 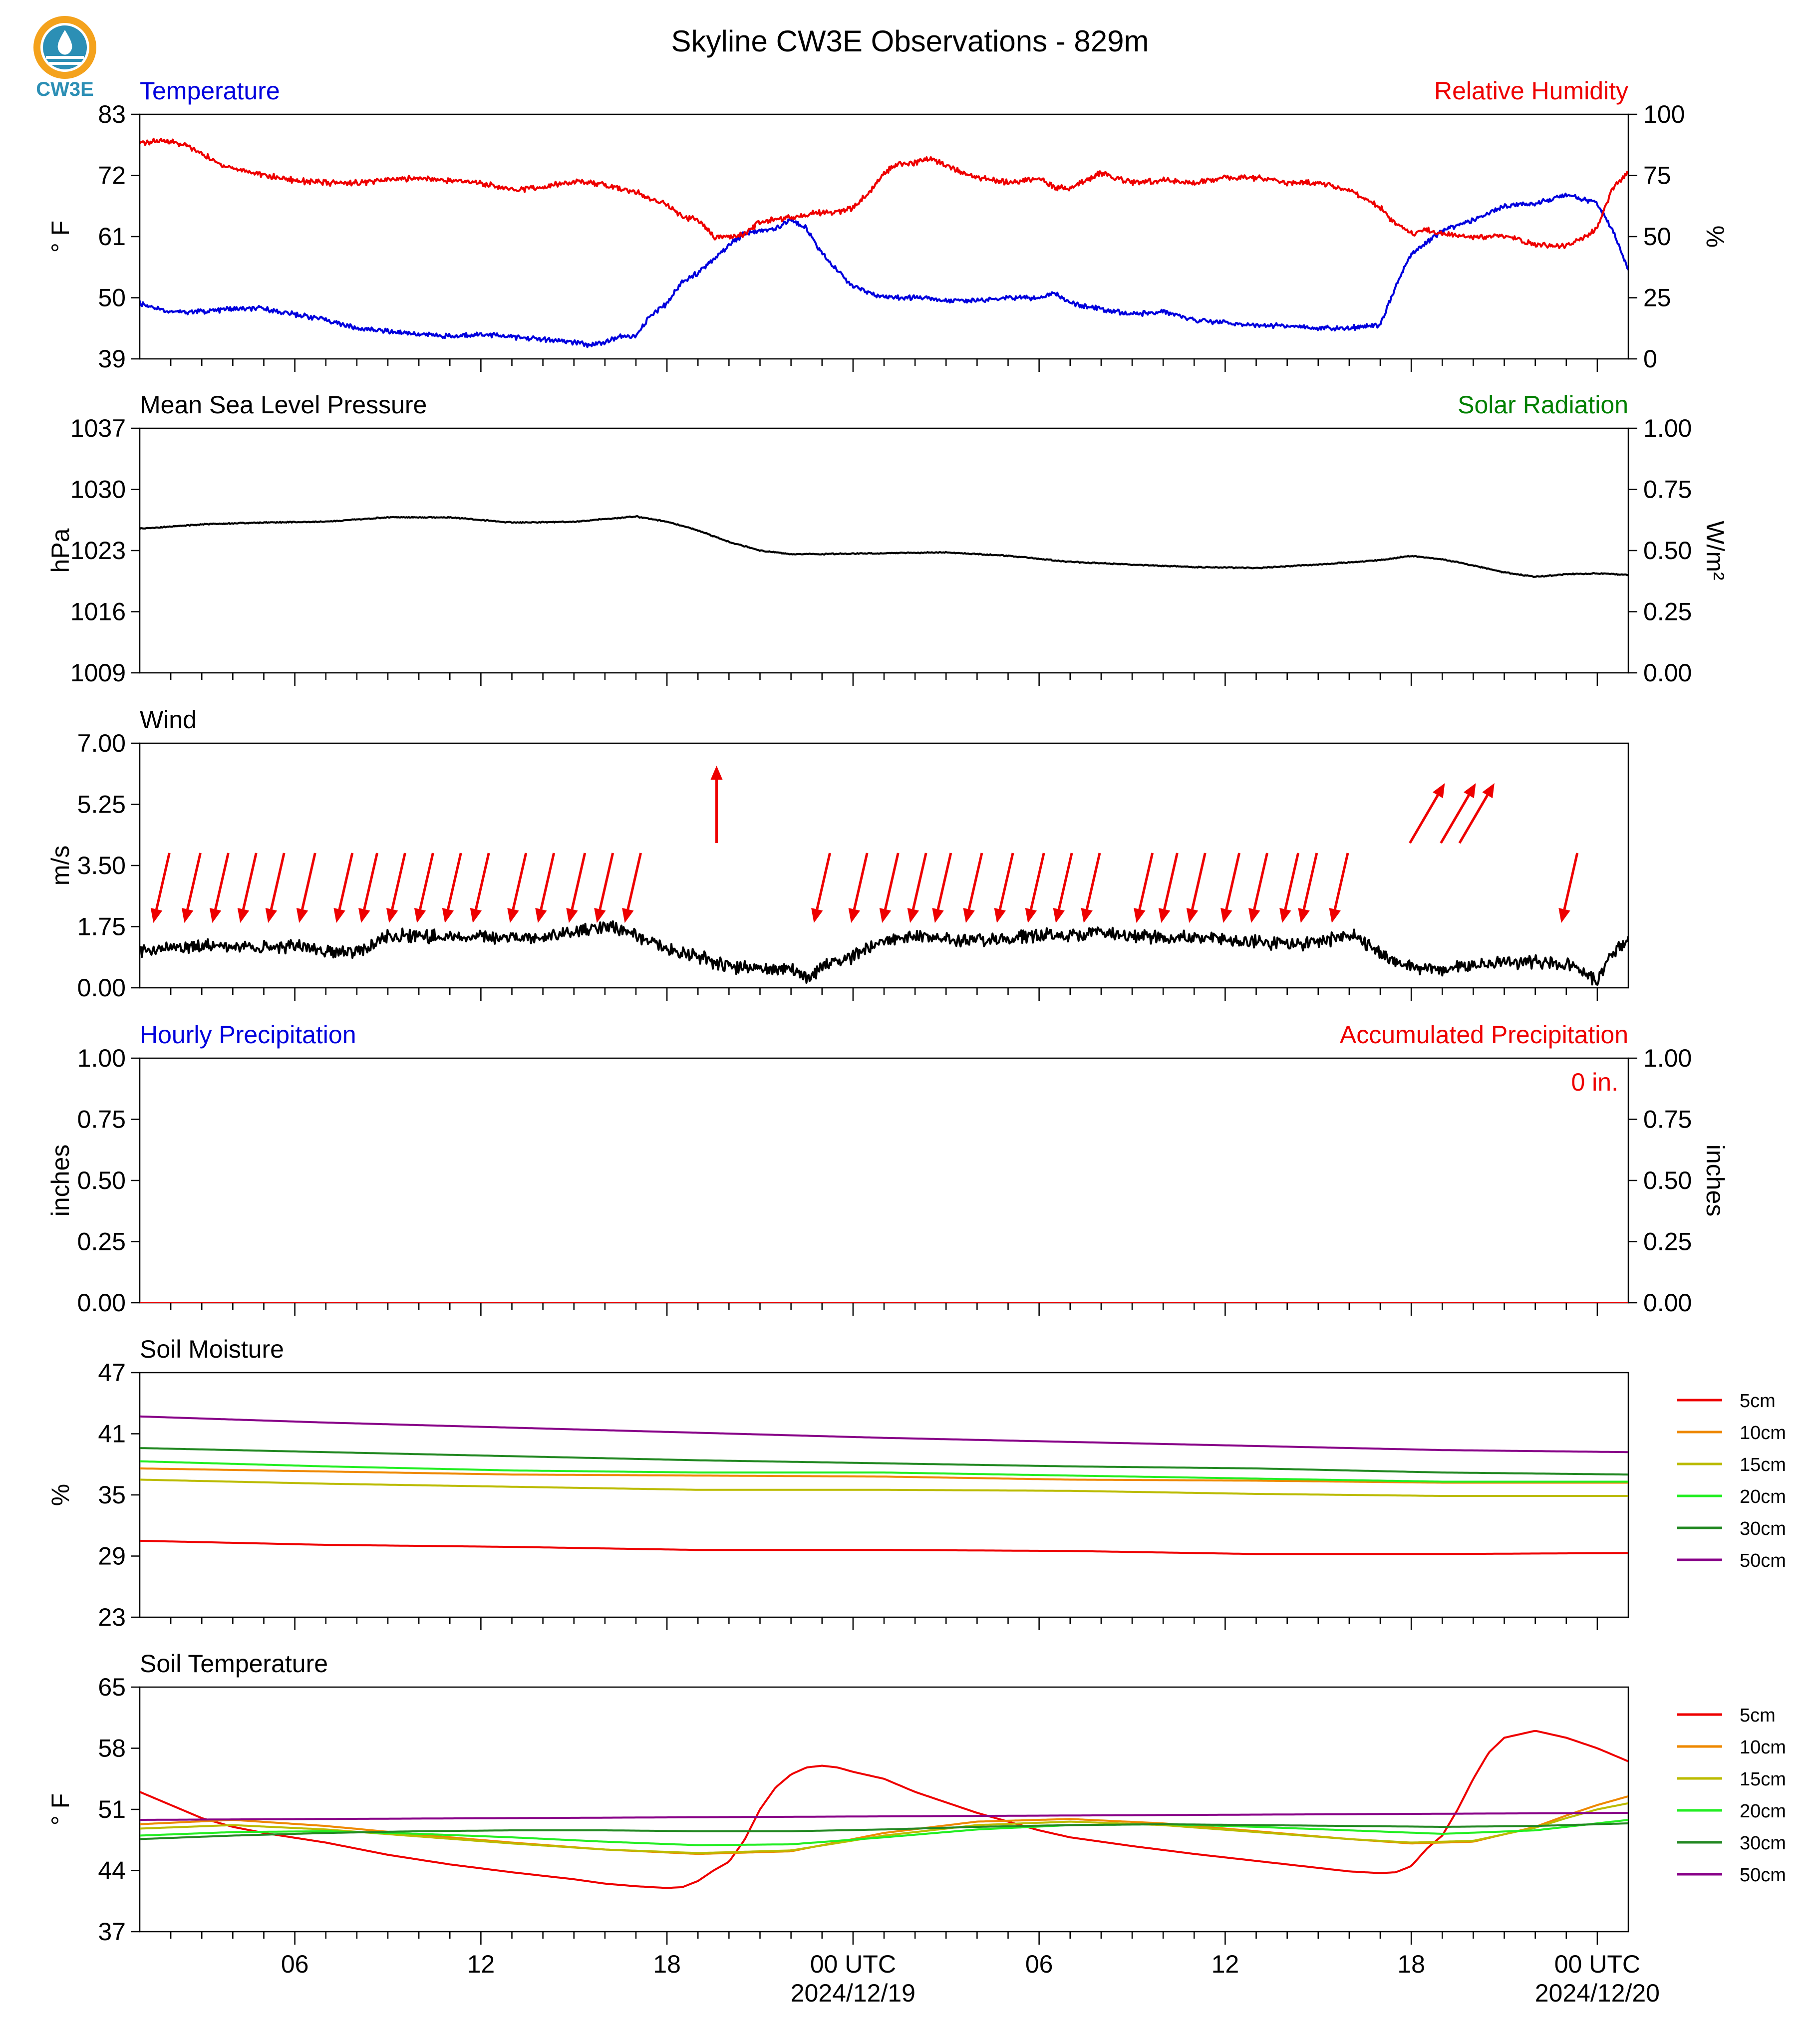 I want to click on y-axis-label-left: %, so click(x=60, y=1495).